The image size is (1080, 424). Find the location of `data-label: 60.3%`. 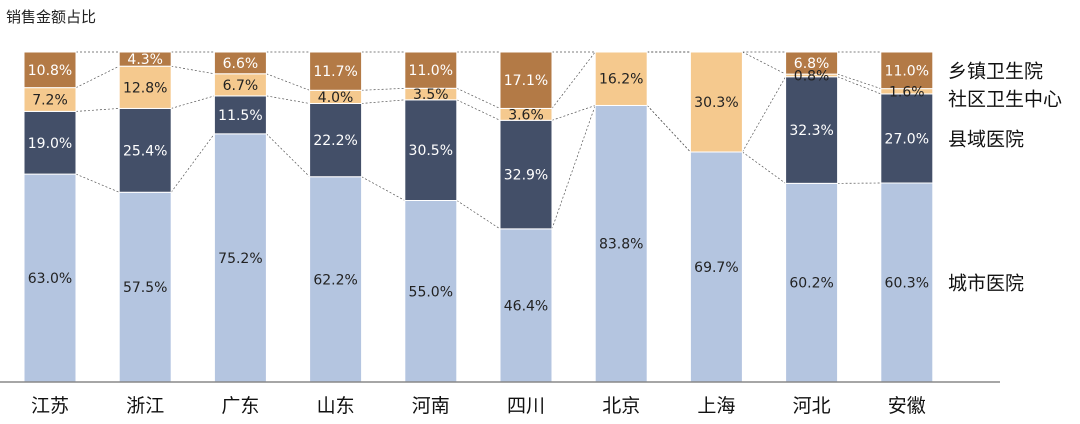

data-label: 60.3% is located at coordinates (907, 284).